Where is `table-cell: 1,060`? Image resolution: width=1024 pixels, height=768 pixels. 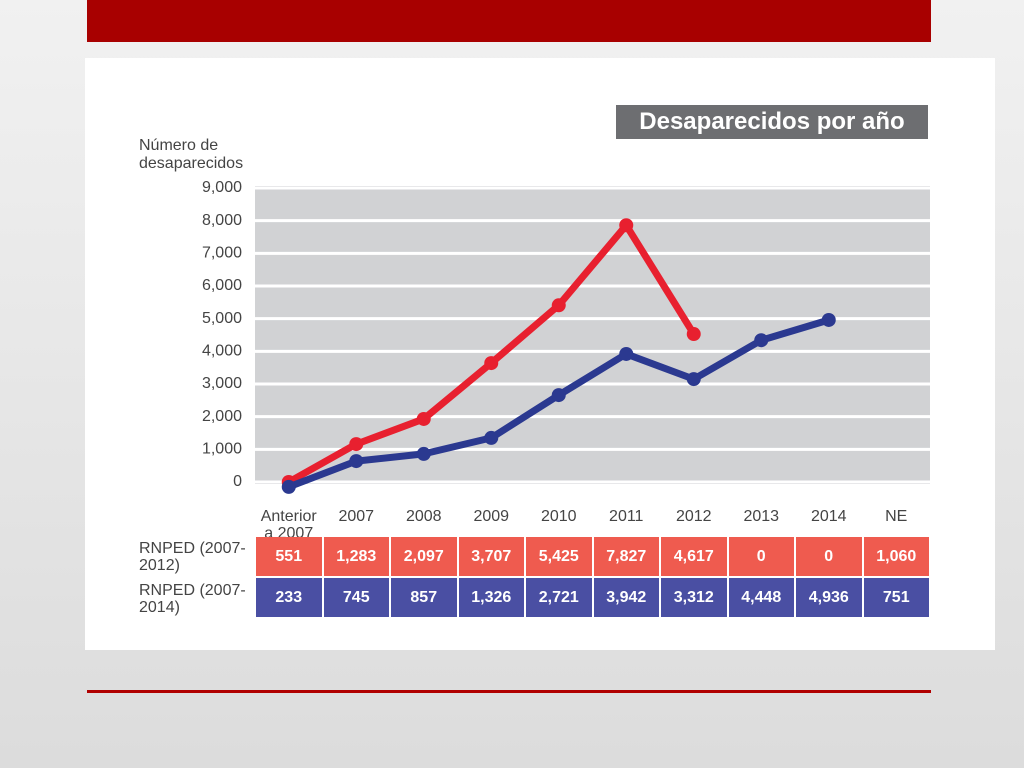
table-cell: 1,060 is located at coordinates (896, 556).